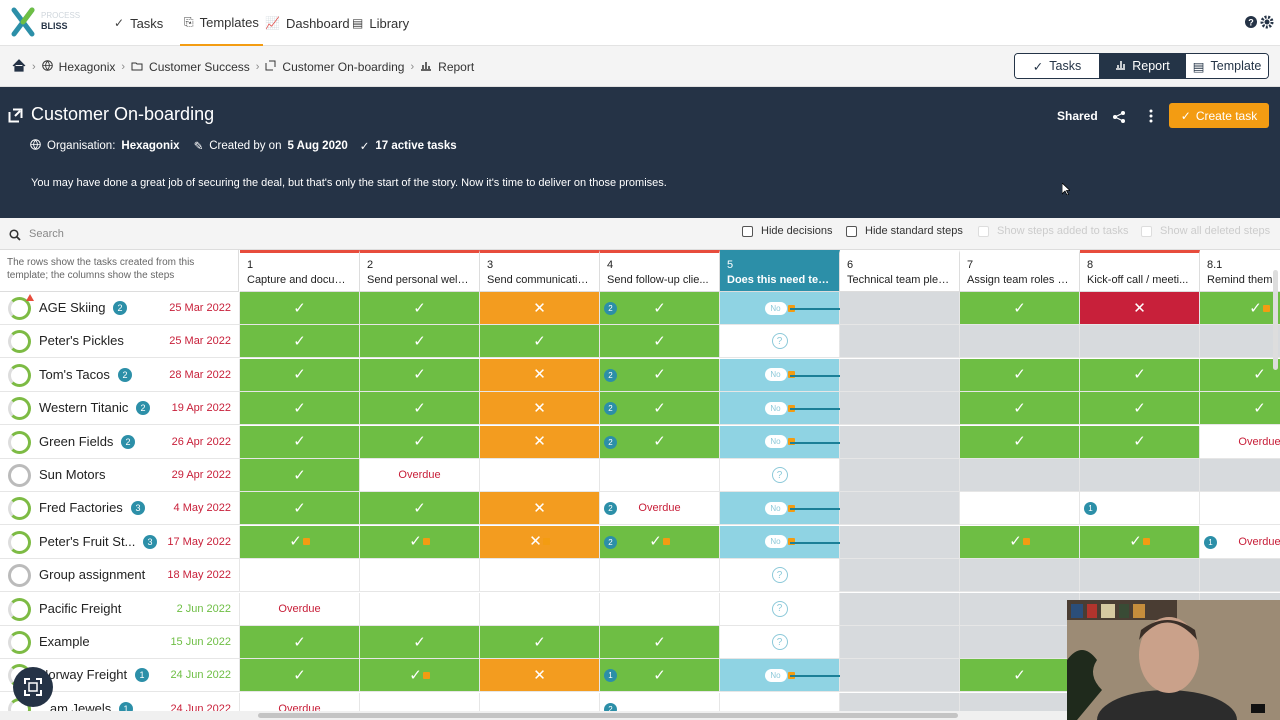 The image size is (1280, 720). What do you see at coordinates (307, 23) in the screenshot?
I see `nav-dashboard: 📈 Dashboard` at bounding box center [307, 23].